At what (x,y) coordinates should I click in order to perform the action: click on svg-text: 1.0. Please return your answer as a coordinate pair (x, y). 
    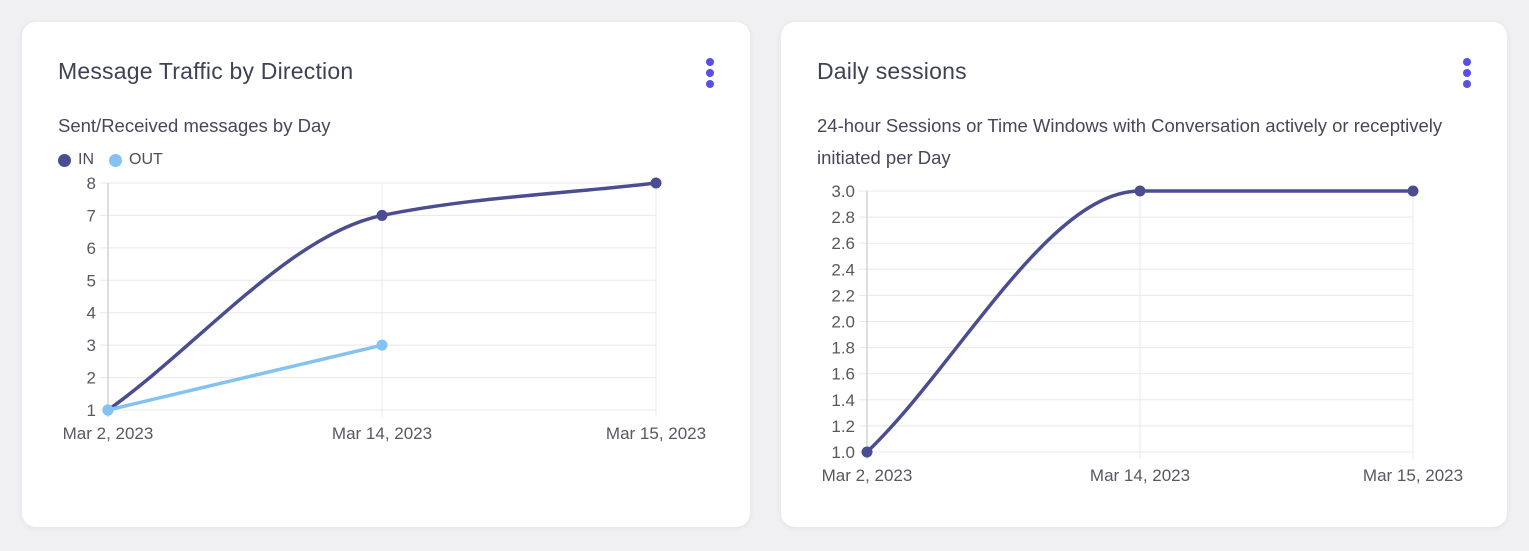
    Looking at the image, I should click on (843, 452).